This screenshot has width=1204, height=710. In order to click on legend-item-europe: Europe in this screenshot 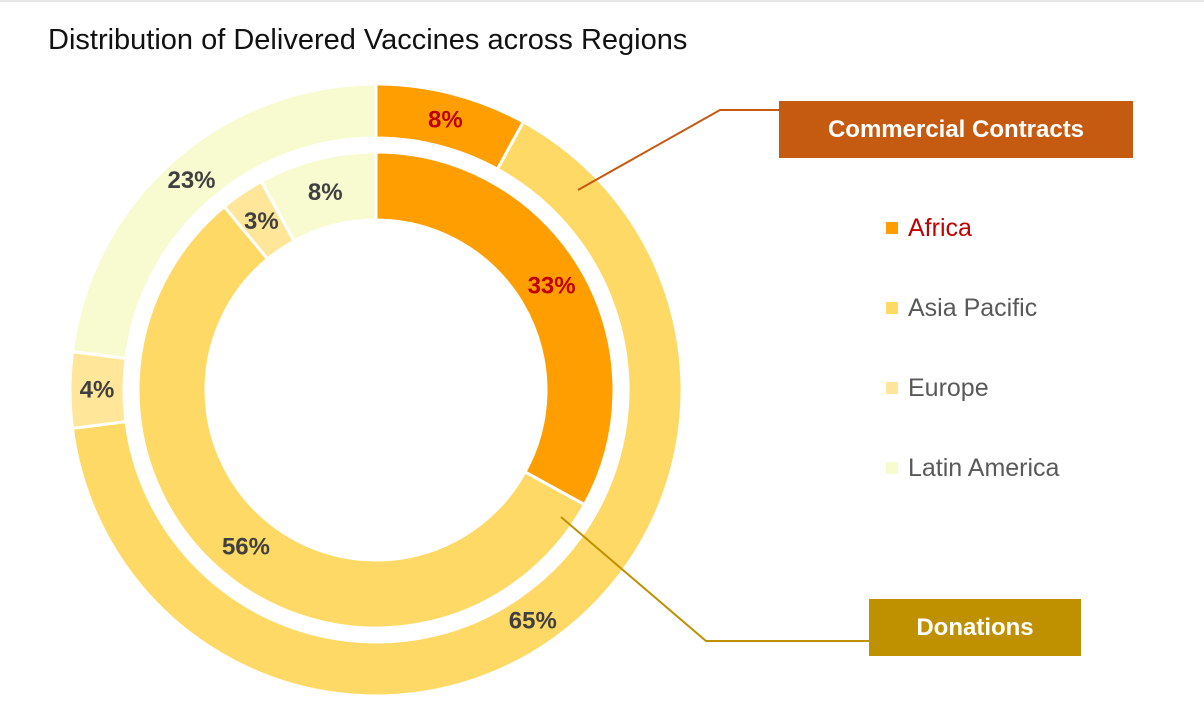, I will do `click(972, 388)`.